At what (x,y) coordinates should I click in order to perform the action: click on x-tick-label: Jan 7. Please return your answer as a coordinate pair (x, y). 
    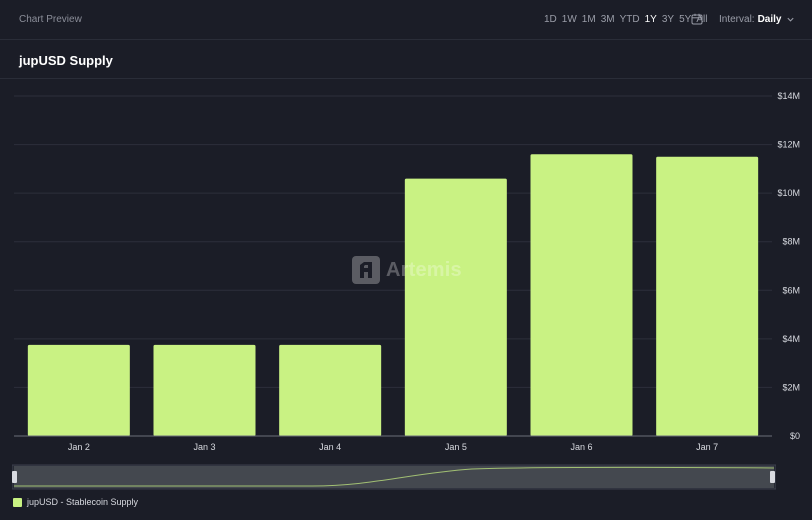
    Looking at the image, I should click on (707, 447).